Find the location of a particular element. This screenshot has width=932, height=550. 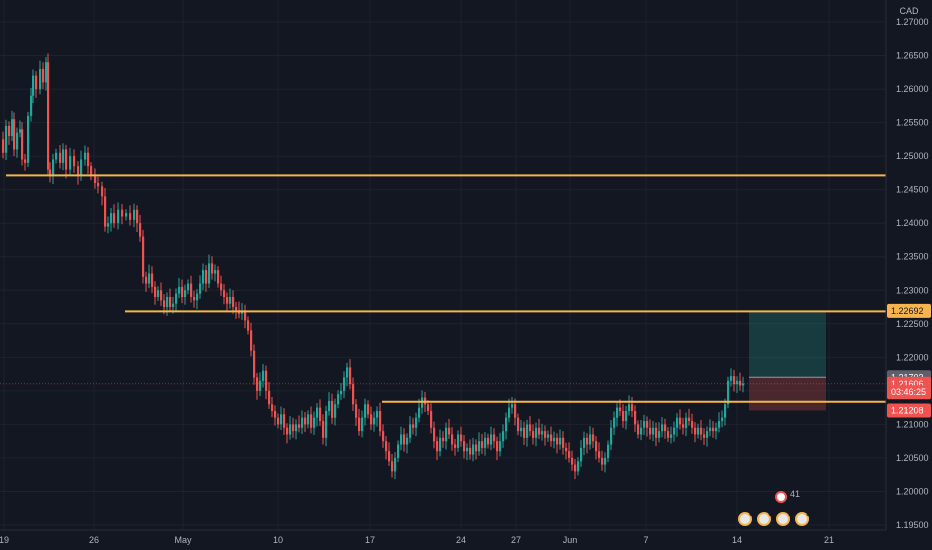

position-tool is located at coordinates (787, 361).